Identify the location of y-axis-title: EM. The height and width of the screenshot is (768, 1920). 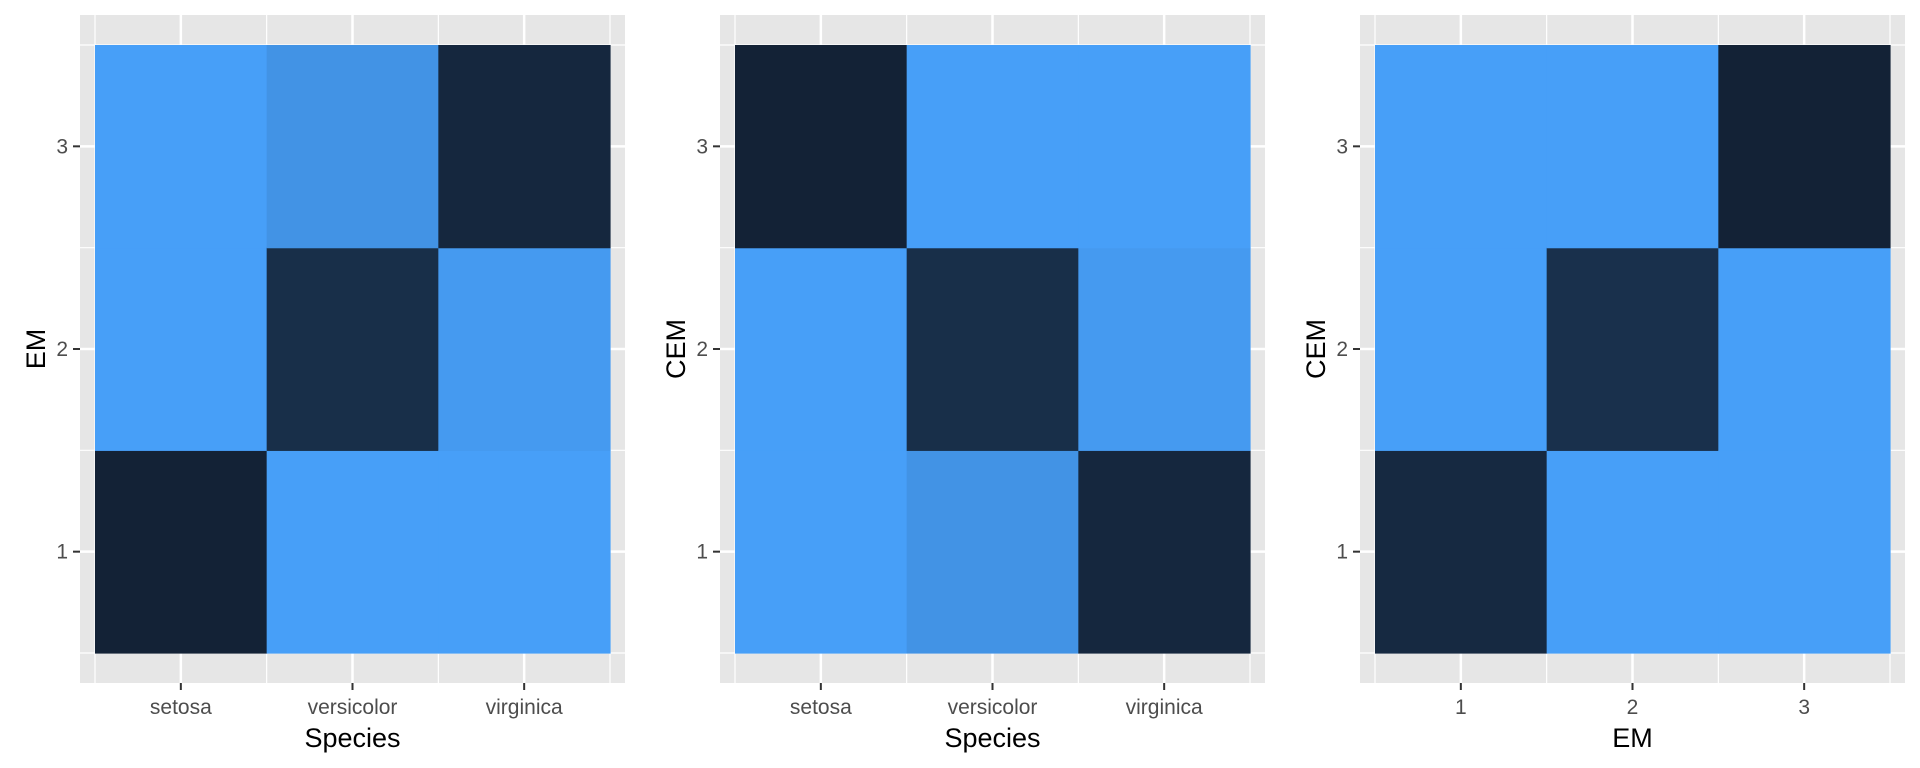
(36, 349).